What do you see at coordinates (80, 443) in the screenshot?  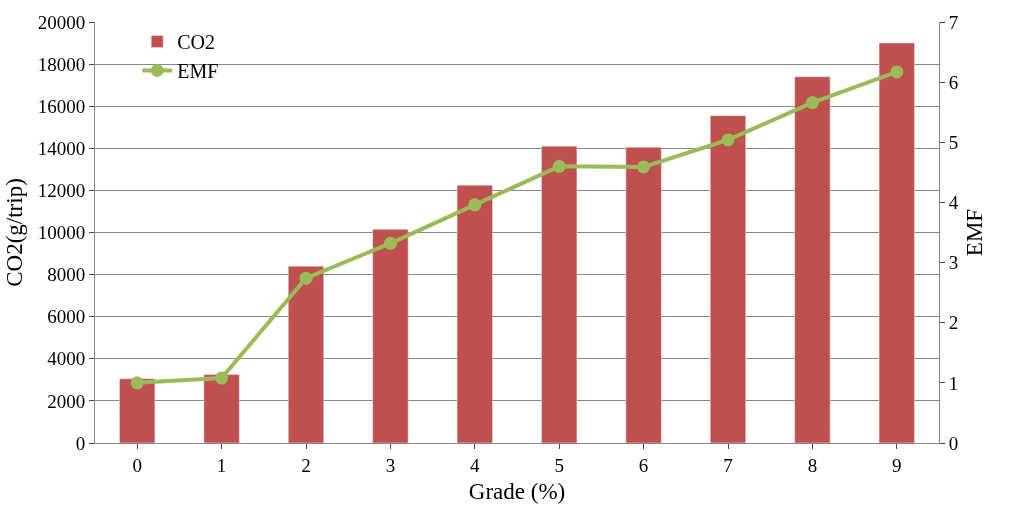 I see `y-tick-label: 0` at bounding box center [80, 443].